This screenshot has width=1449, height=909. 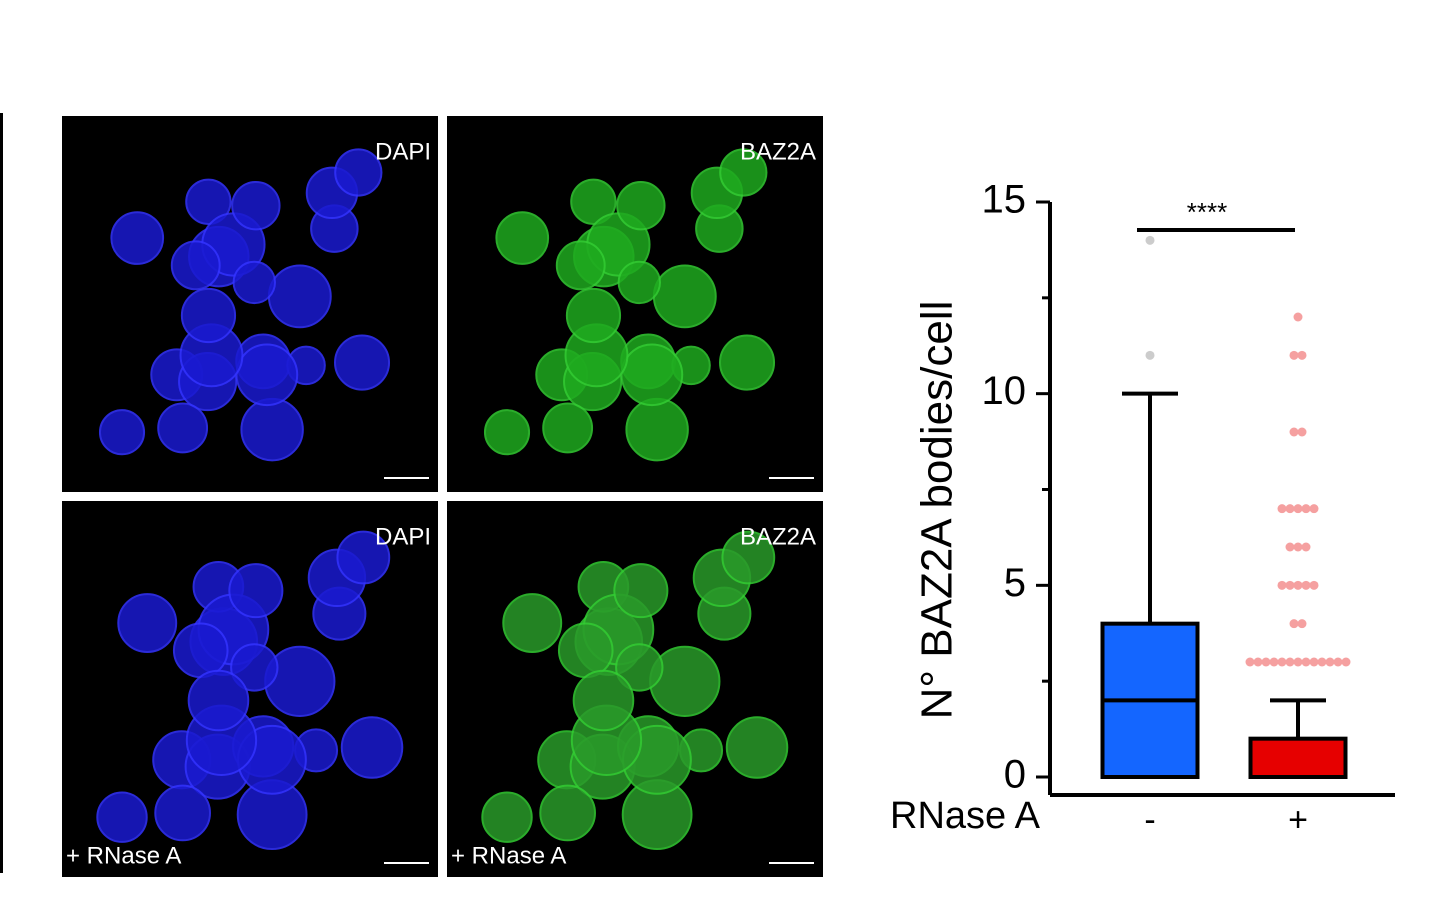 I want to click on y-tick-label: 15, so click(x=1004, y=200).